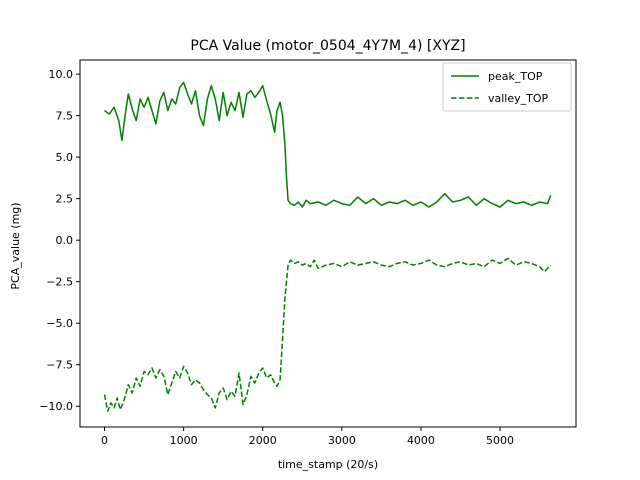 The height and width of the screenshot is (480, 640). What do you see at coordinates (65, 240) in the screenshot?
I see `y-tick-label-4: 0.0` at bounding box center [65, 240].